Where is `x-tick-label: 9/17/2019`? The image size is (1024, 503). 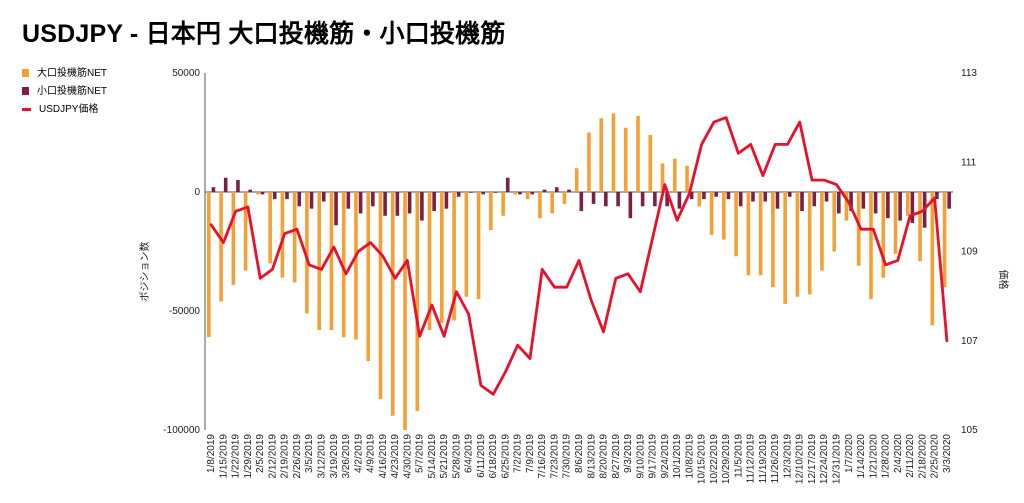 x-tick-label: 9/17/2019 is located at coordinates (653, 456).